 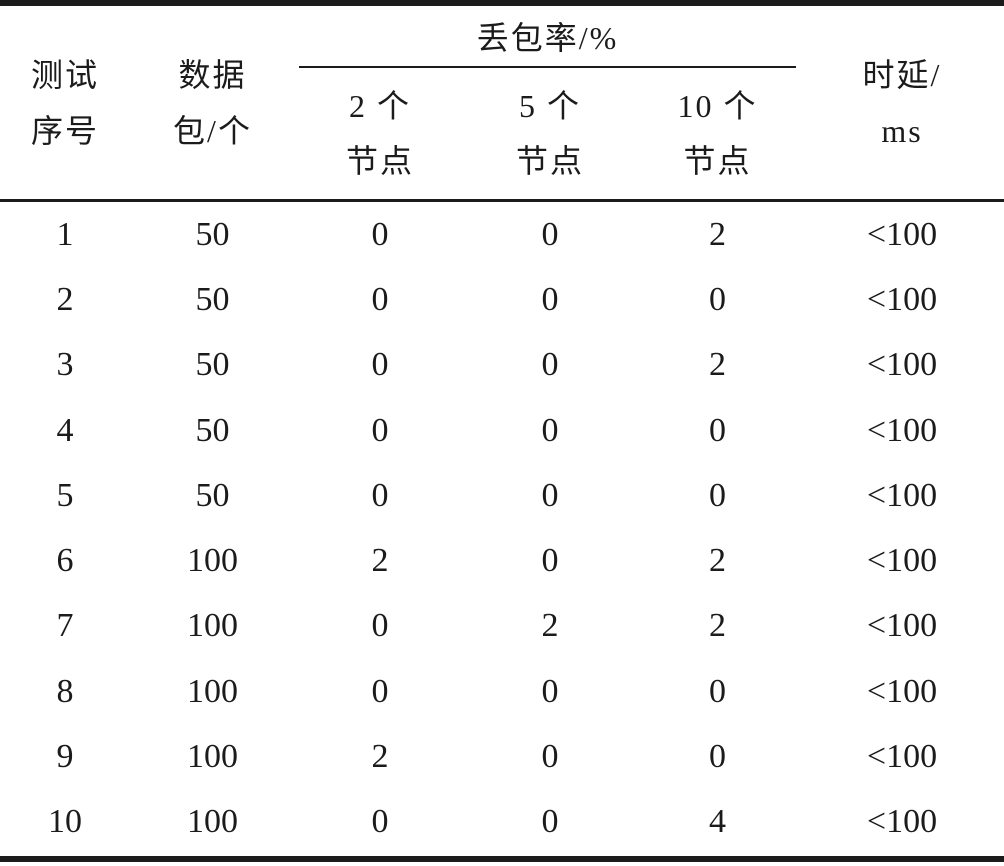 I want to click on table-row: 7 100 0 2 2 <100, so click(x=502, y=626).